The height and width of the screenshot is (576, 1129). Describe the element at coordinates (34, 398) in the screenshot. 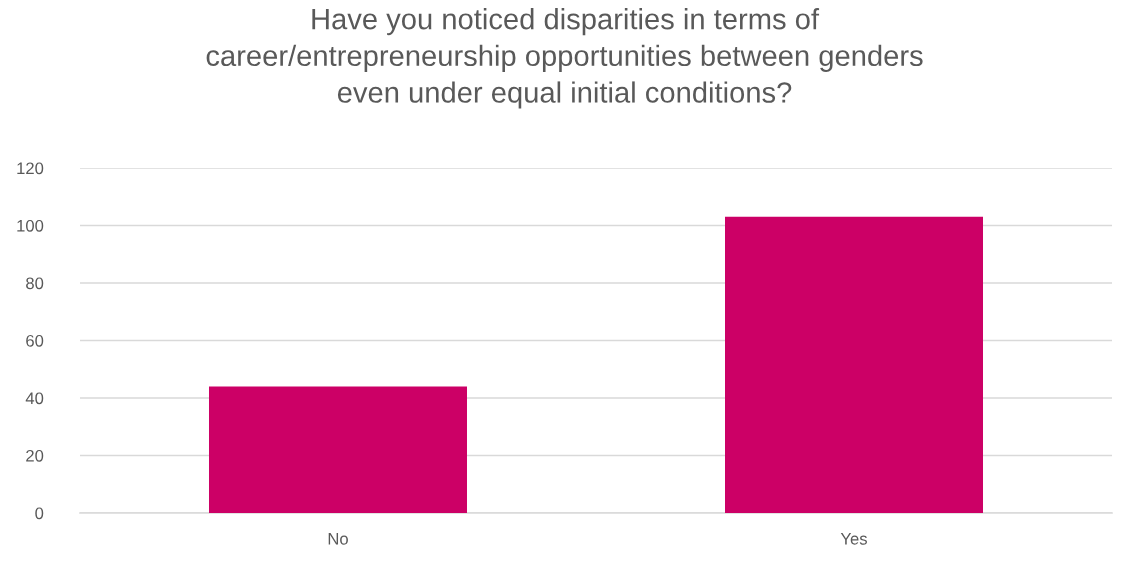

I see `y-tick-label: 40` at that location.